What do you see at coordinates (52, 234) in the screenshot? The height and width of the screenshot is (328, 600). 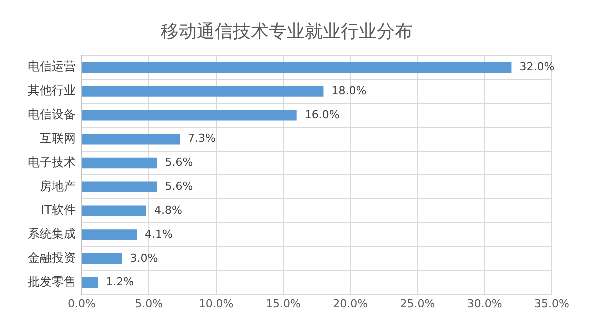 I see `y-tick-label: 系统集成` at bounding box center [52, 234].